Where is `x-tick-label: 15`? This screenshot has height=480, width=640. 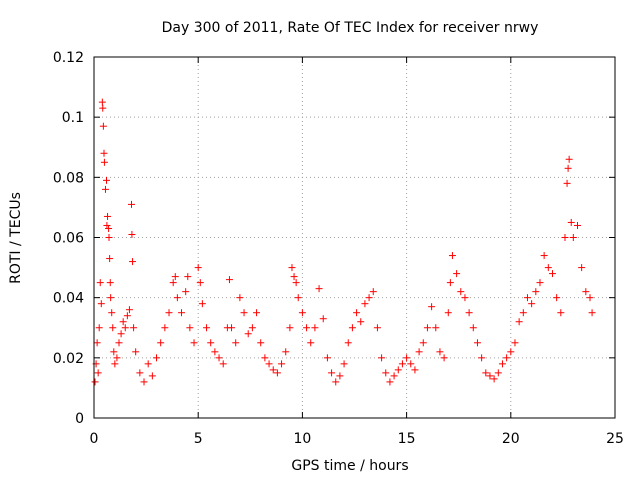
x-tick-label: 15 is located at coordinates (407, 439).